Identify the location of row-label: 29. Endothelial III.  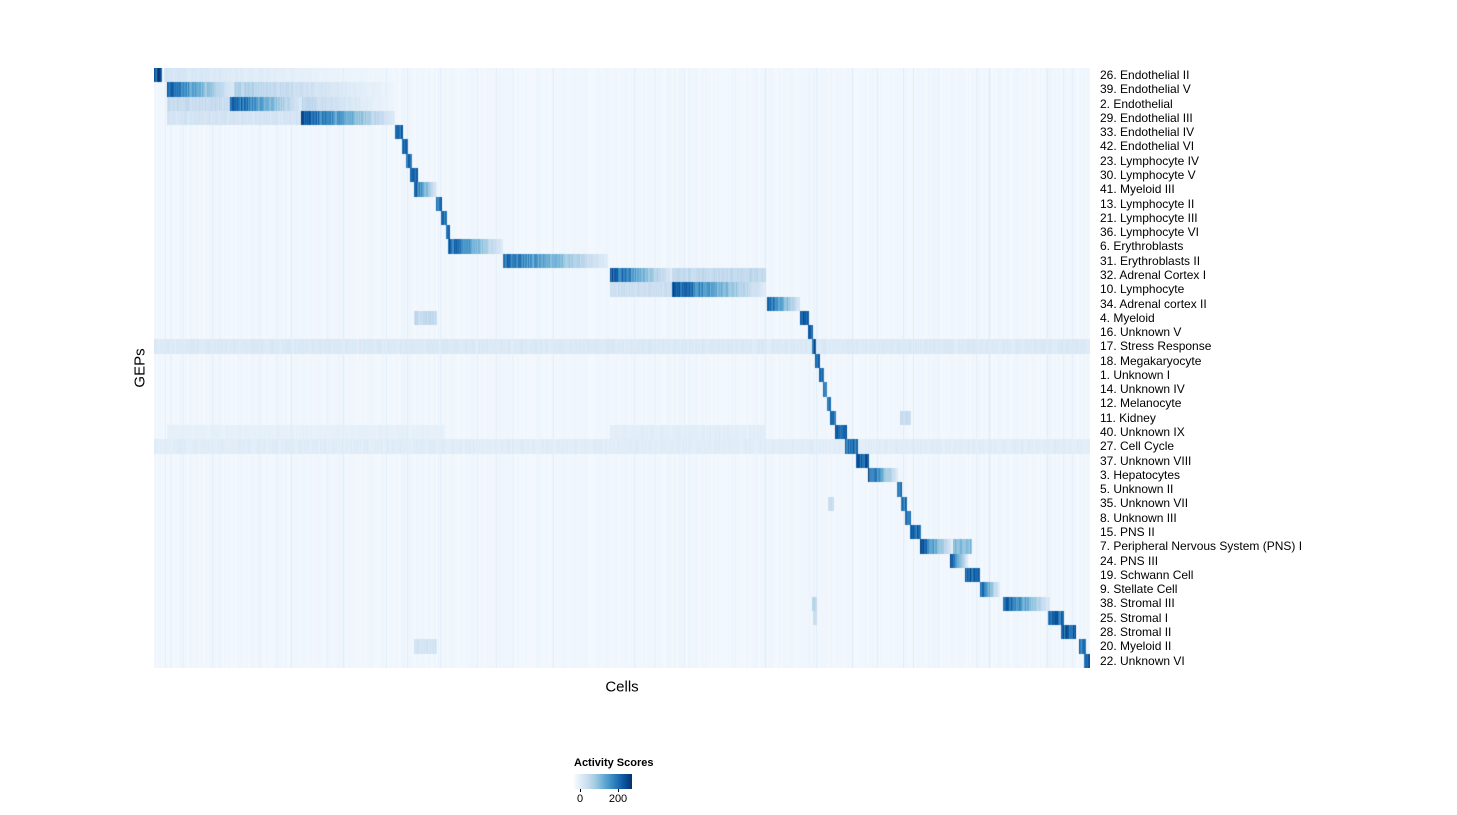
(1146, 117).